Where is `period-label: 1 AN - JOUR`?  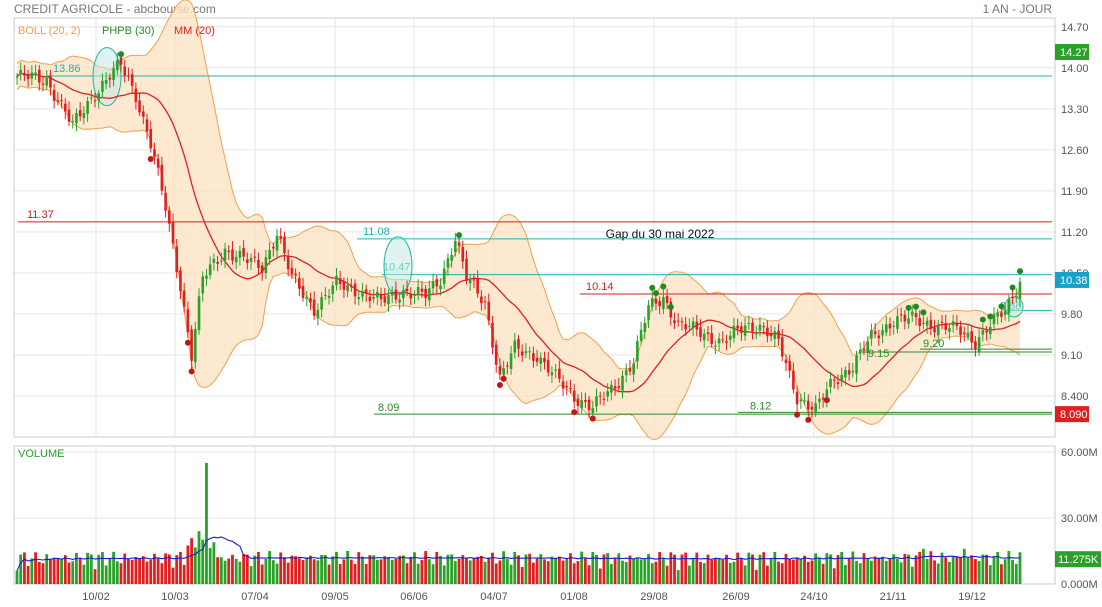 period-label: 1 AN - JOUR is located at coordinates (1017, 9).